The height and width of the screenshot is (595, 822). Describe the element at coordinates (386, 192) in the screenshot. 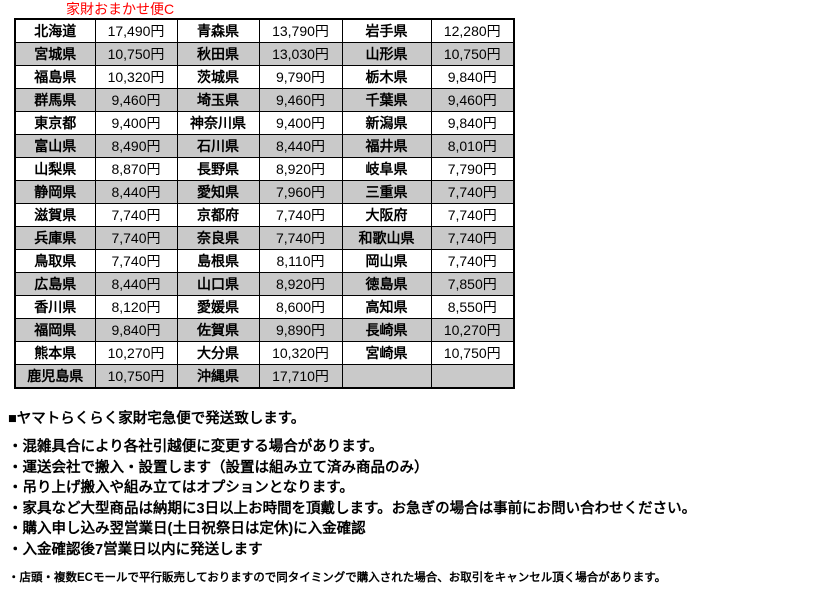

I see `prefecture-cell: 三重県` at that location.